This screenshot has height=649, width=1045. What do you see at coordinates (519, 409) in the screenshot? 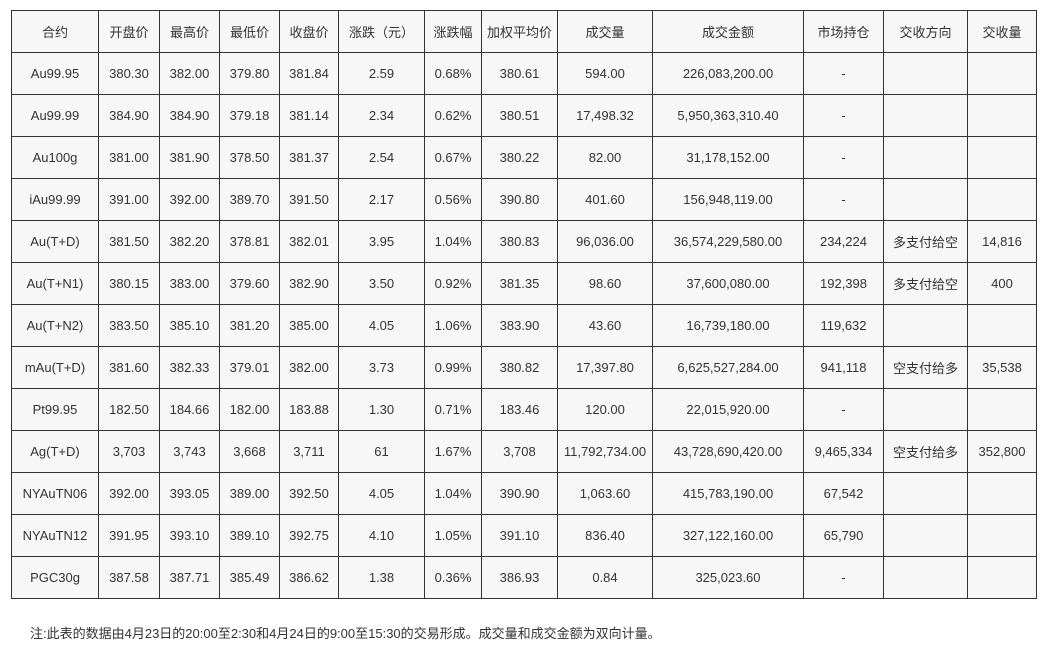
I see `table-cell: 183.46` at bounding box center [519, 409].